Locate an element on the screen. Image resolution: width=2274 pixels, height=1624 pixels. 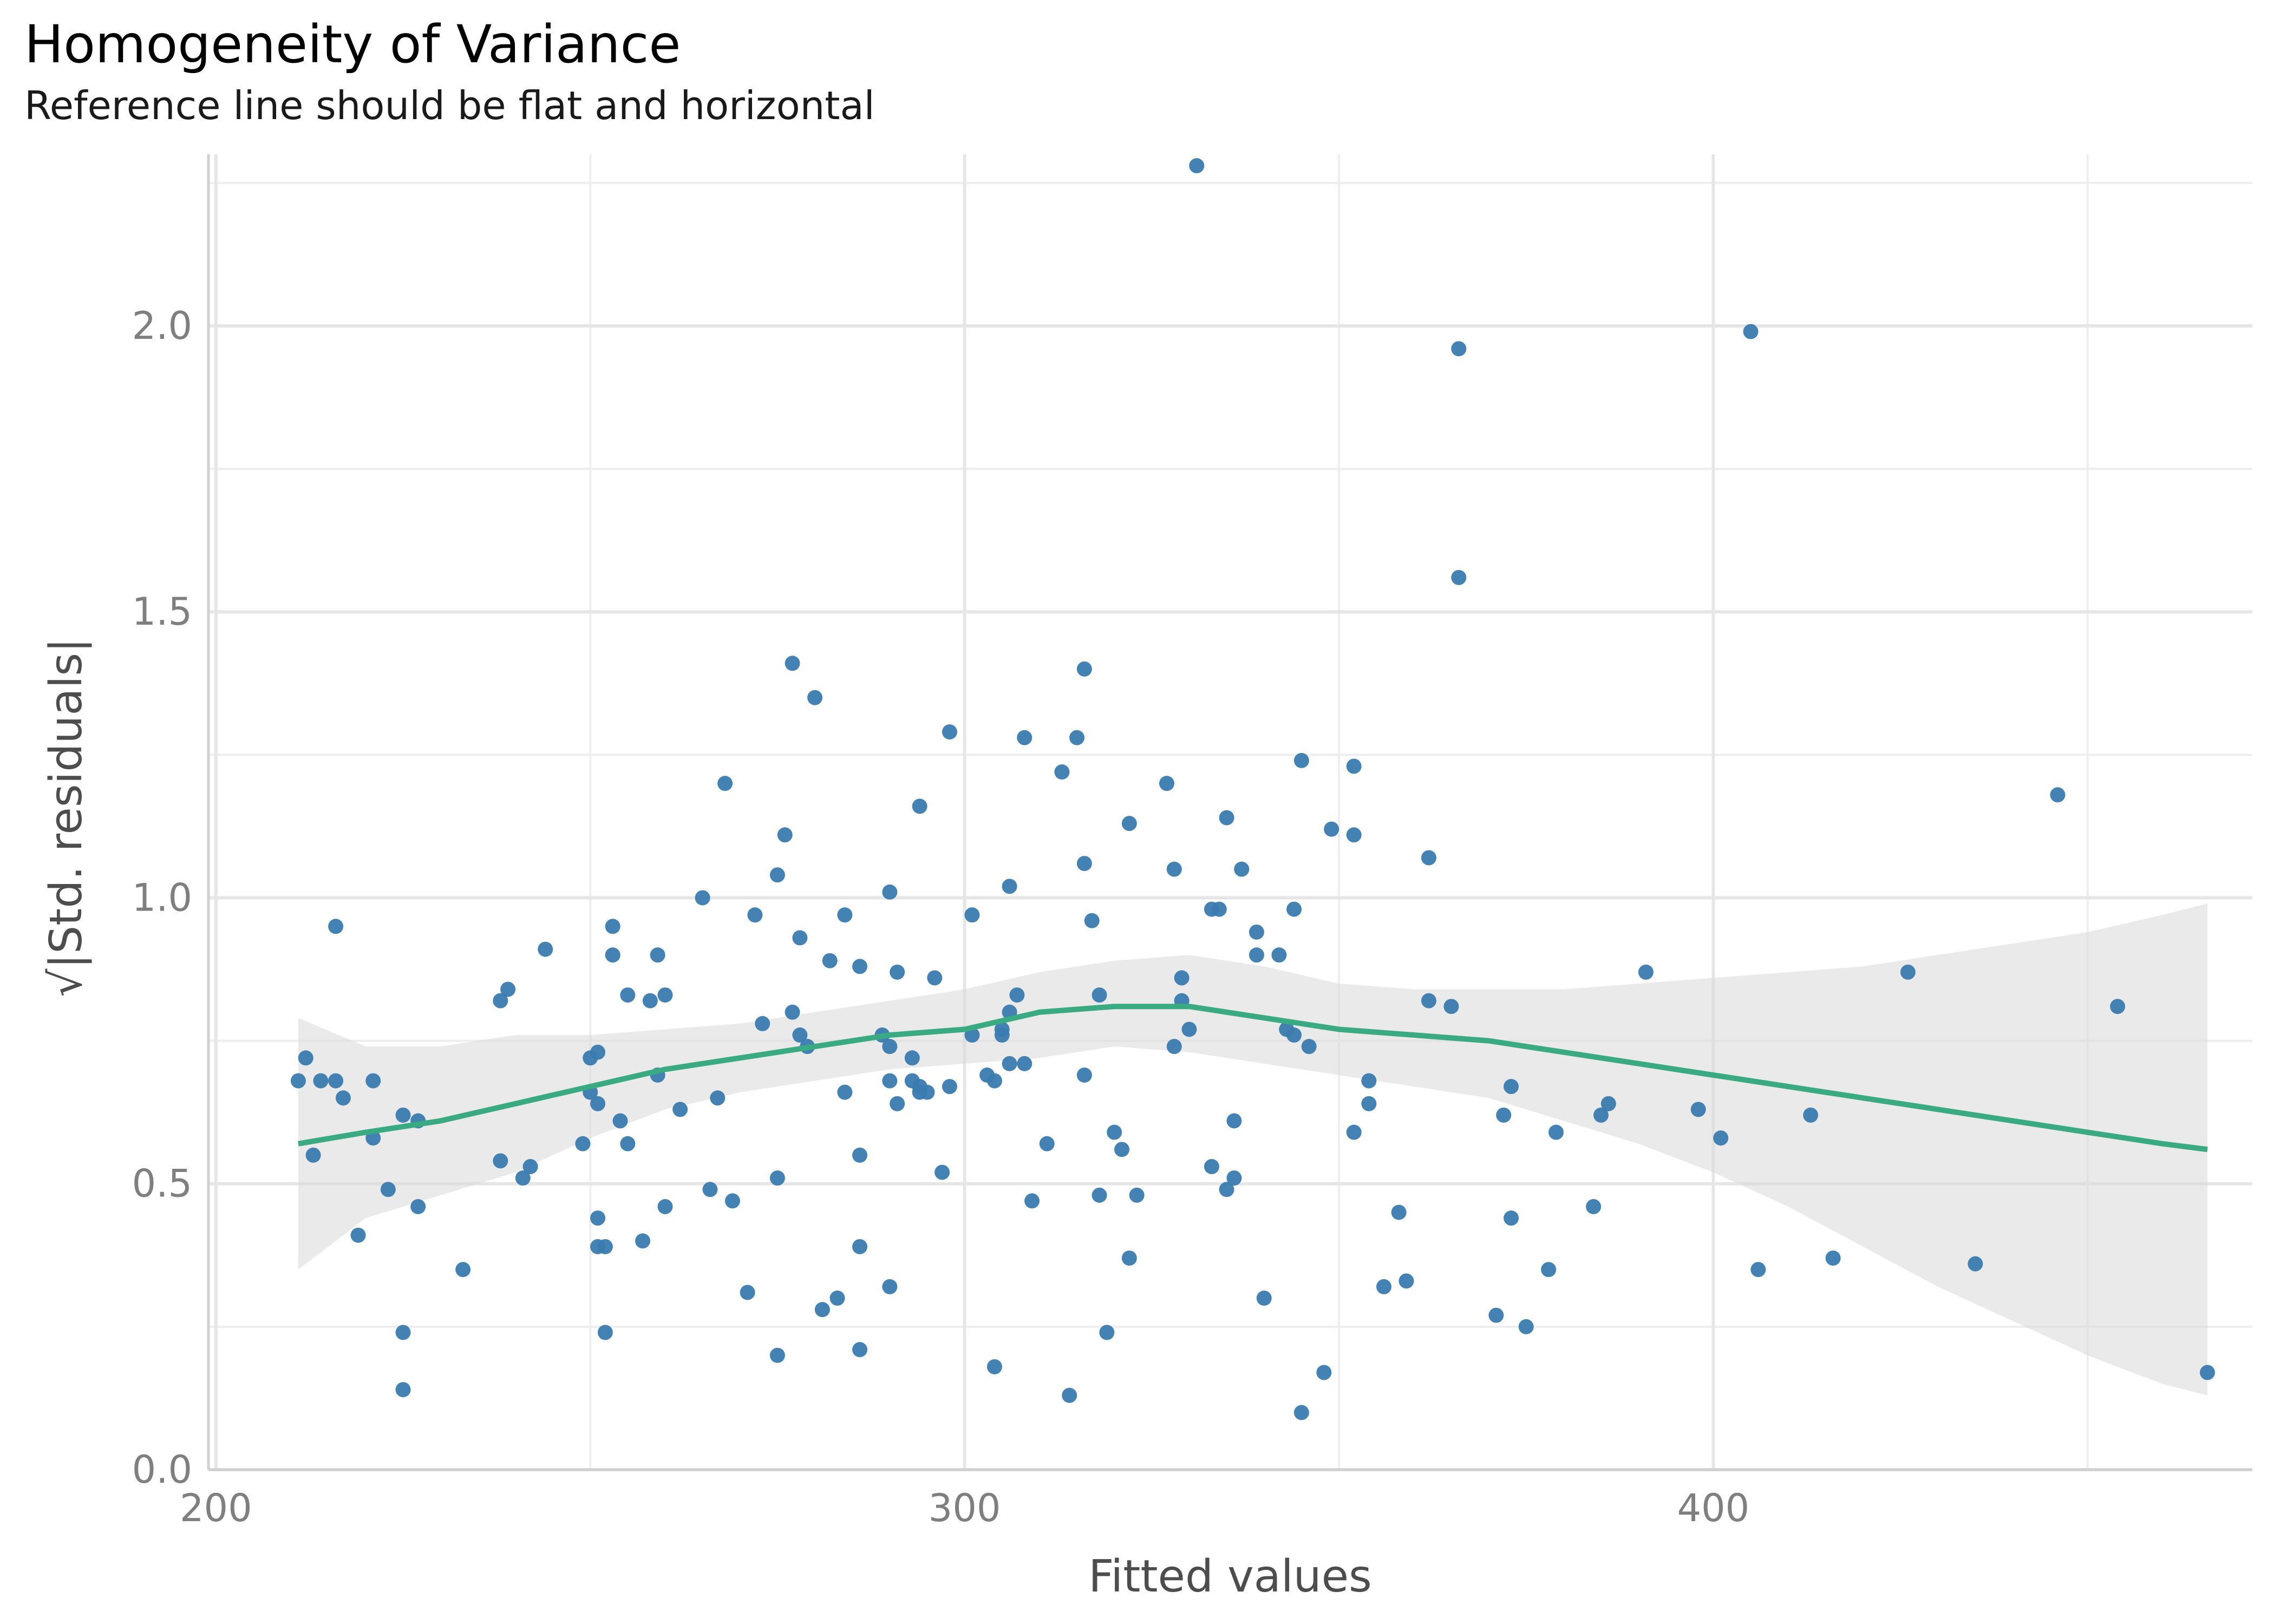
x-tick-label: 200 is located at coordinates (216, 1508).